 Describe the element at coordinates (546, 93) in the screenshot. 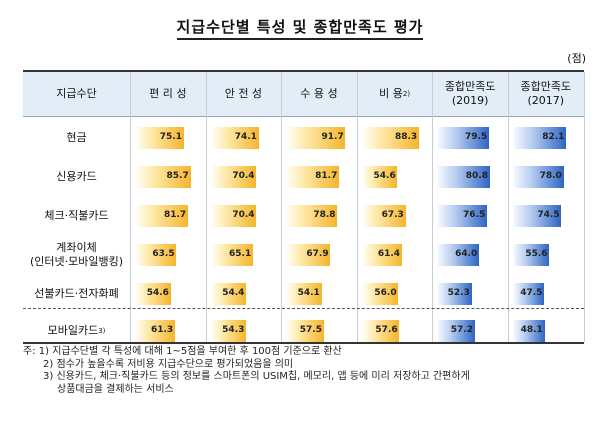

I see `column-header-sat2017: 종합만족도 (2017)` at that location.